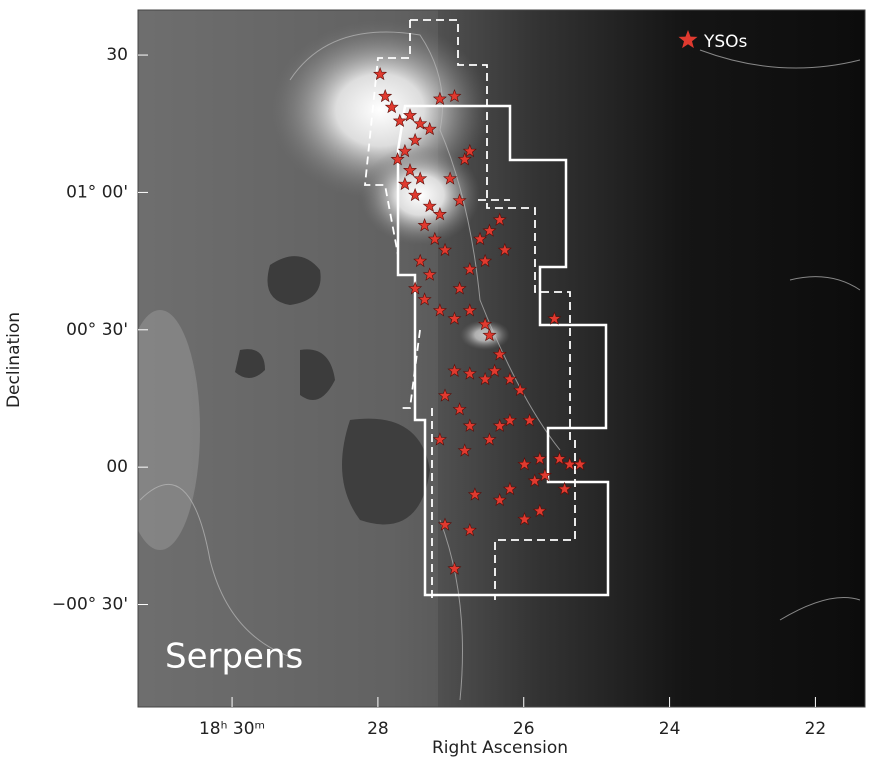  Describe the element at coordinates (232, 729) in the screenshot. I see `x-tick-label: 18ʰ 30ᵐ` at that location.